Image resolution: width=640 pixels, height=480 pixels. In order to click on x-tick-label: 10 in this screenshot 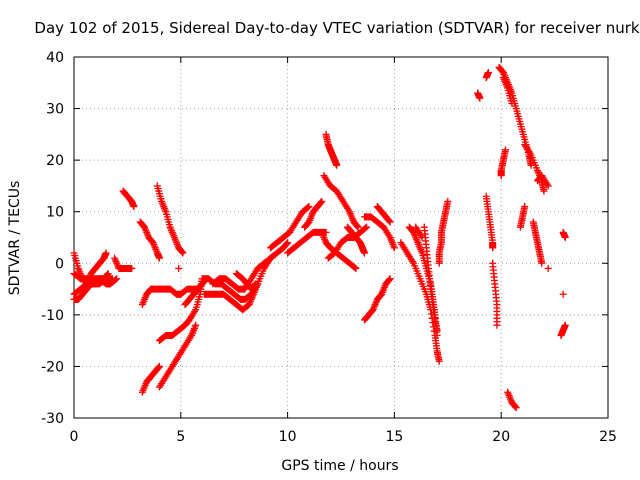, I will do `click(288, 437)`.